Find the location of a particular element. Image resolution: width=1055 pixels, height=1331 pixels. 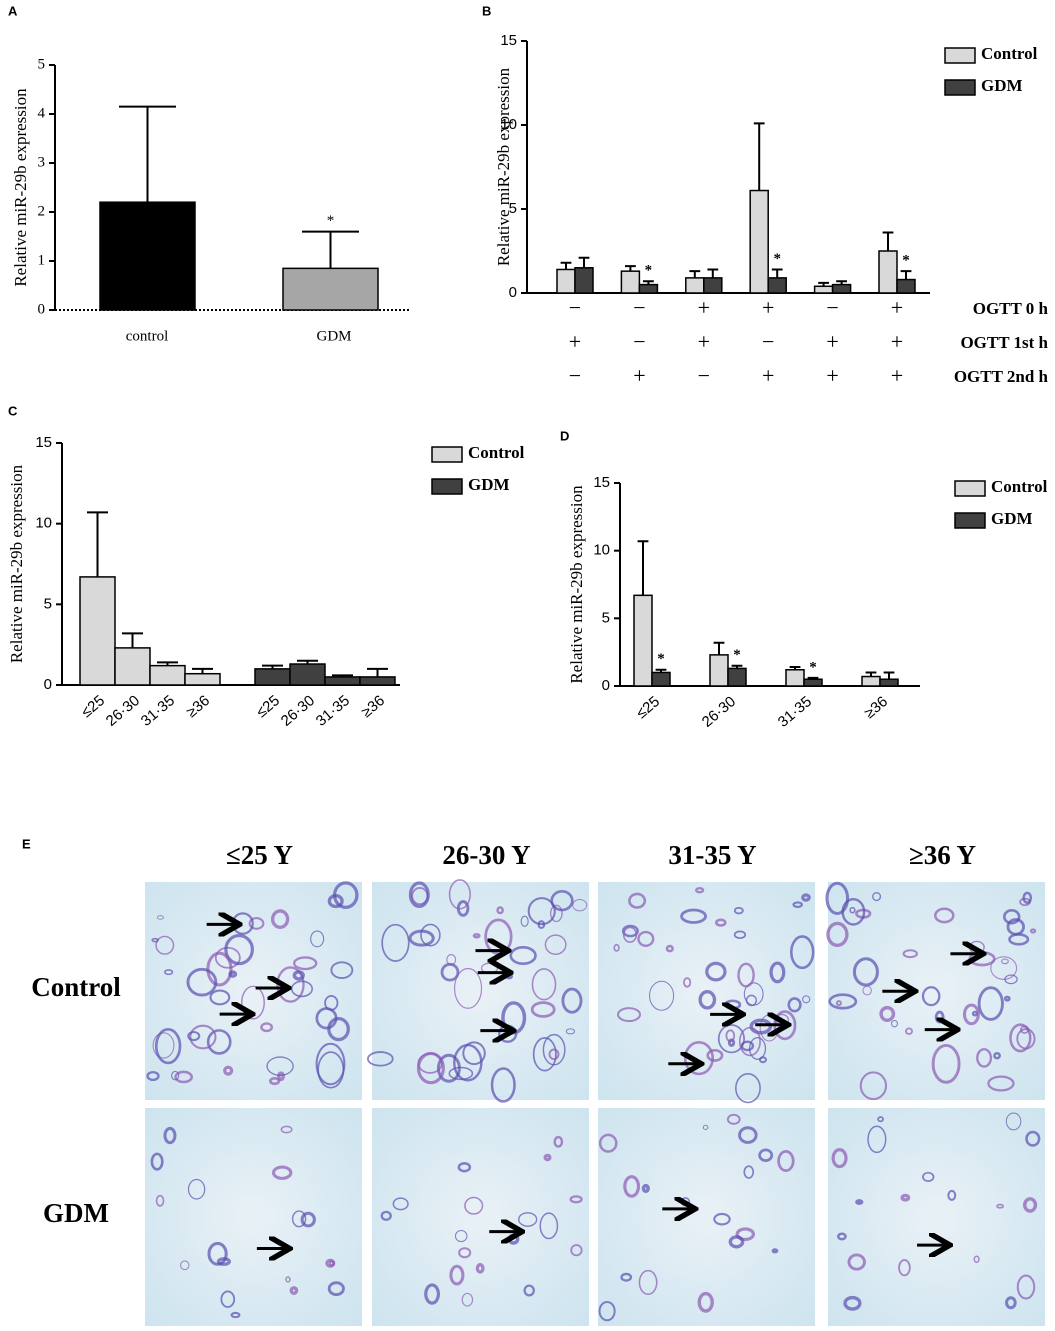

panel-label: B is located at coordinates (486, 10).